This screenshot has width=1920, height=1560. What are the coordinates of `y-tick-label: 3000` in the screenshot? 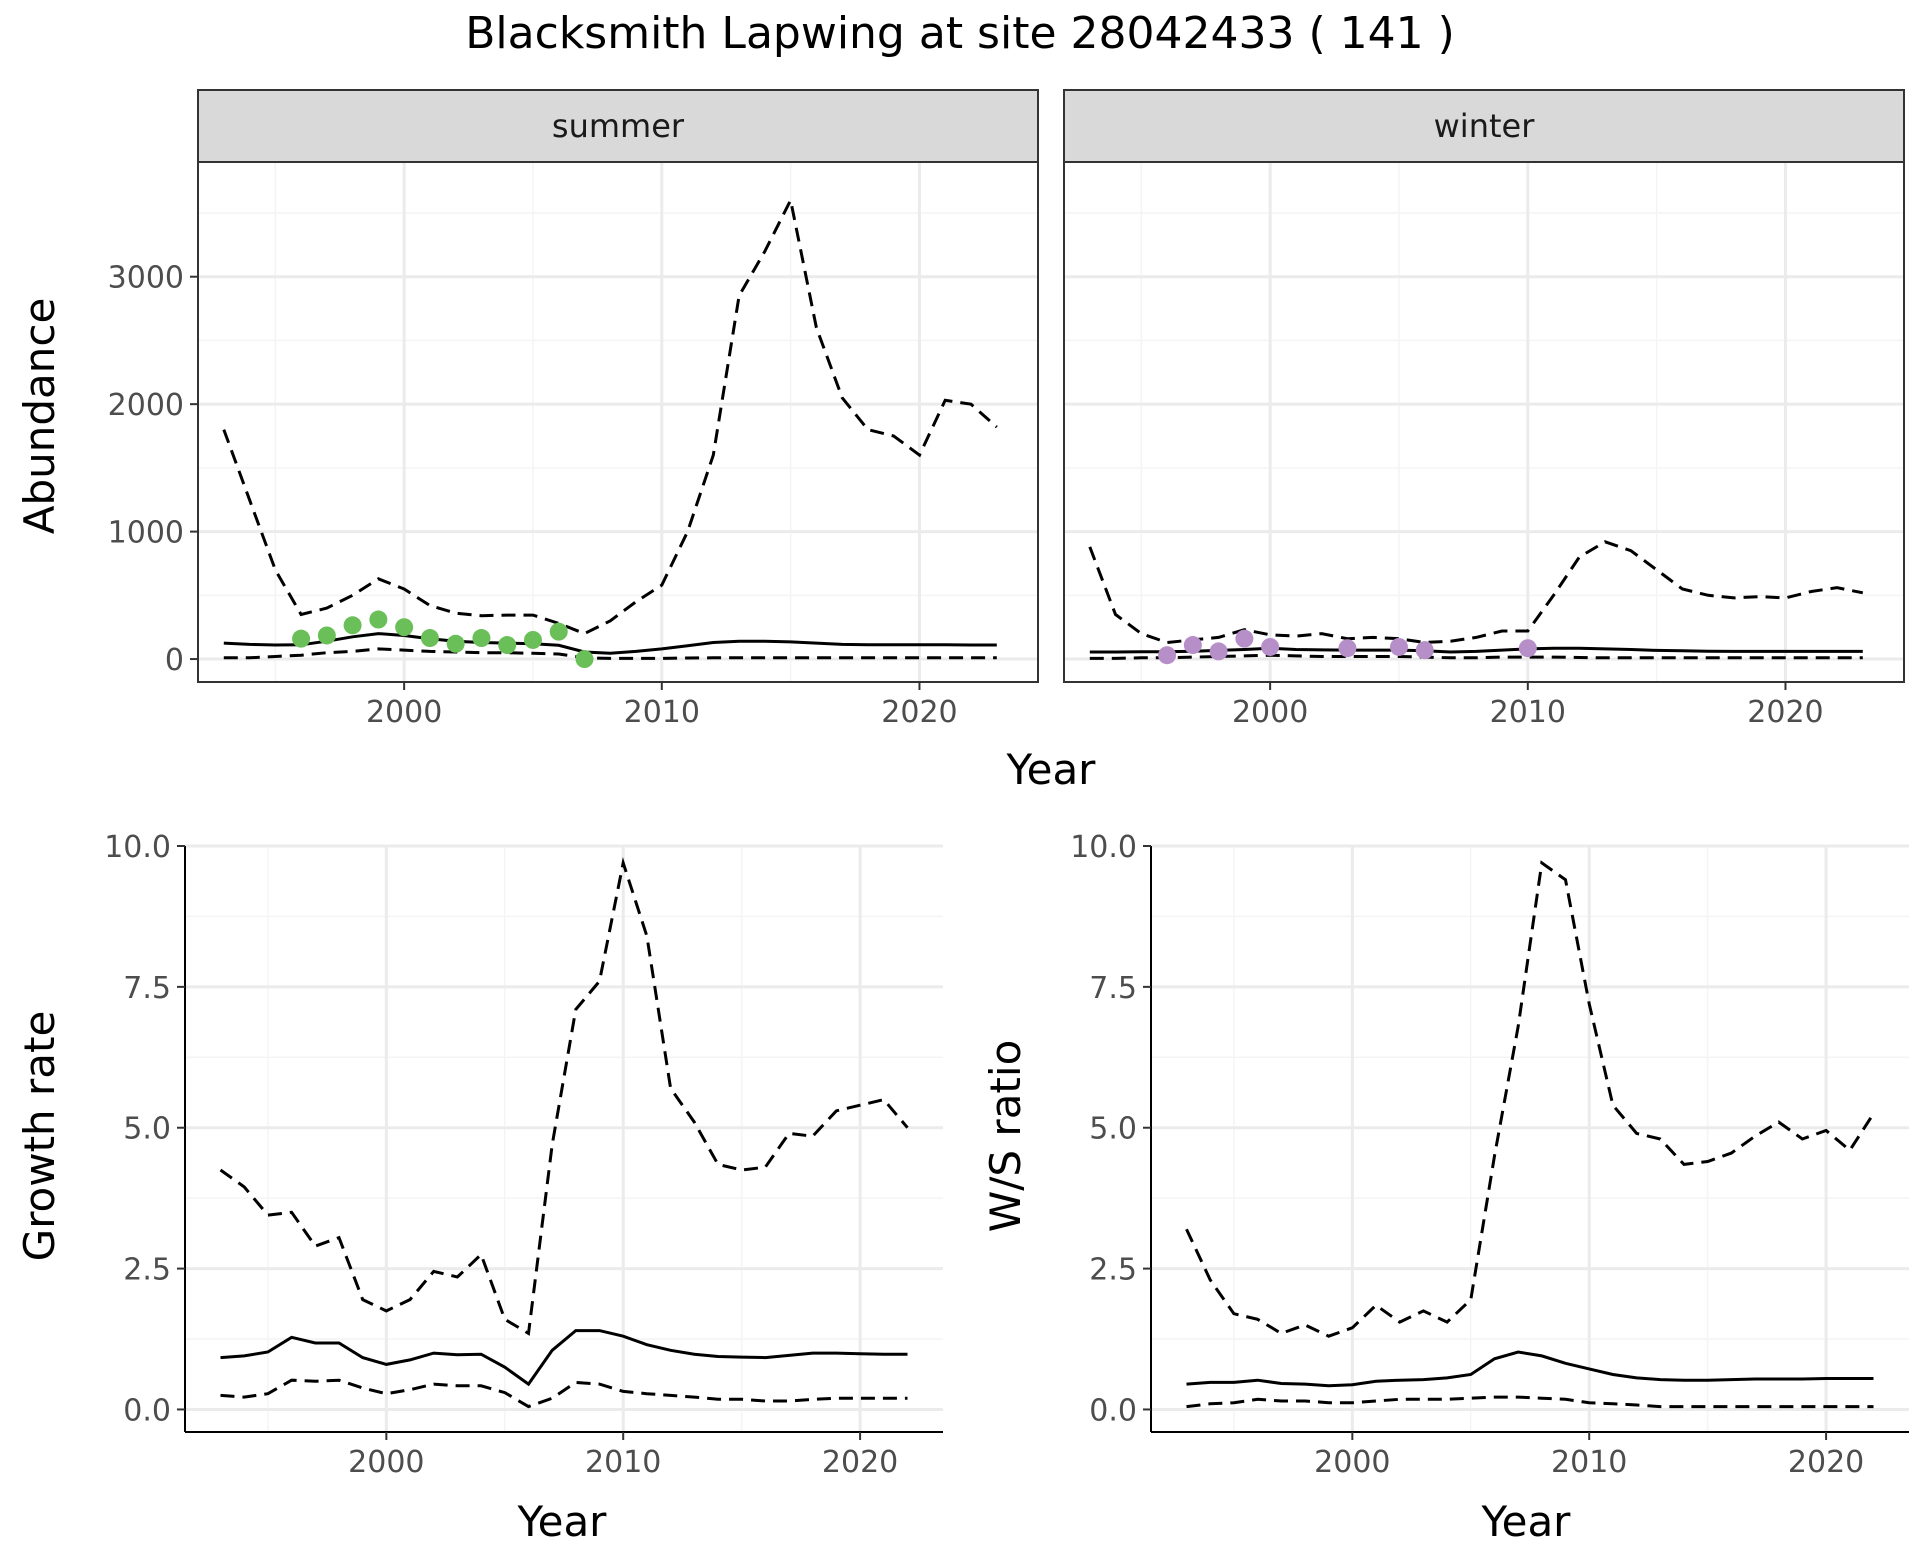 It's located at (146, 278).